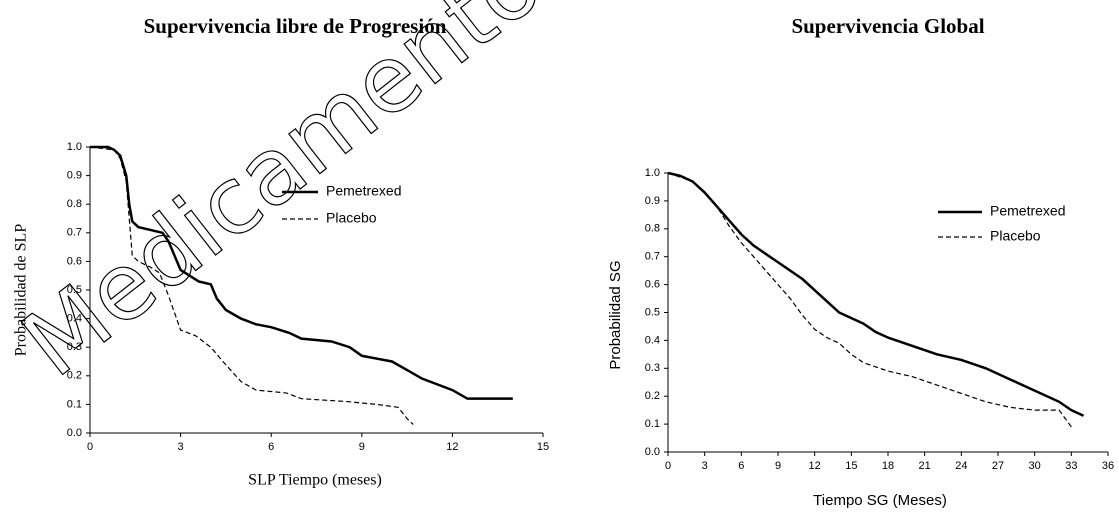 This screenshot has width=1119, height=513. What do you see at coordinates (1108, 466) in the screenshot?
I see `x-tick-label: 36` at bounding box center [1108, 466].